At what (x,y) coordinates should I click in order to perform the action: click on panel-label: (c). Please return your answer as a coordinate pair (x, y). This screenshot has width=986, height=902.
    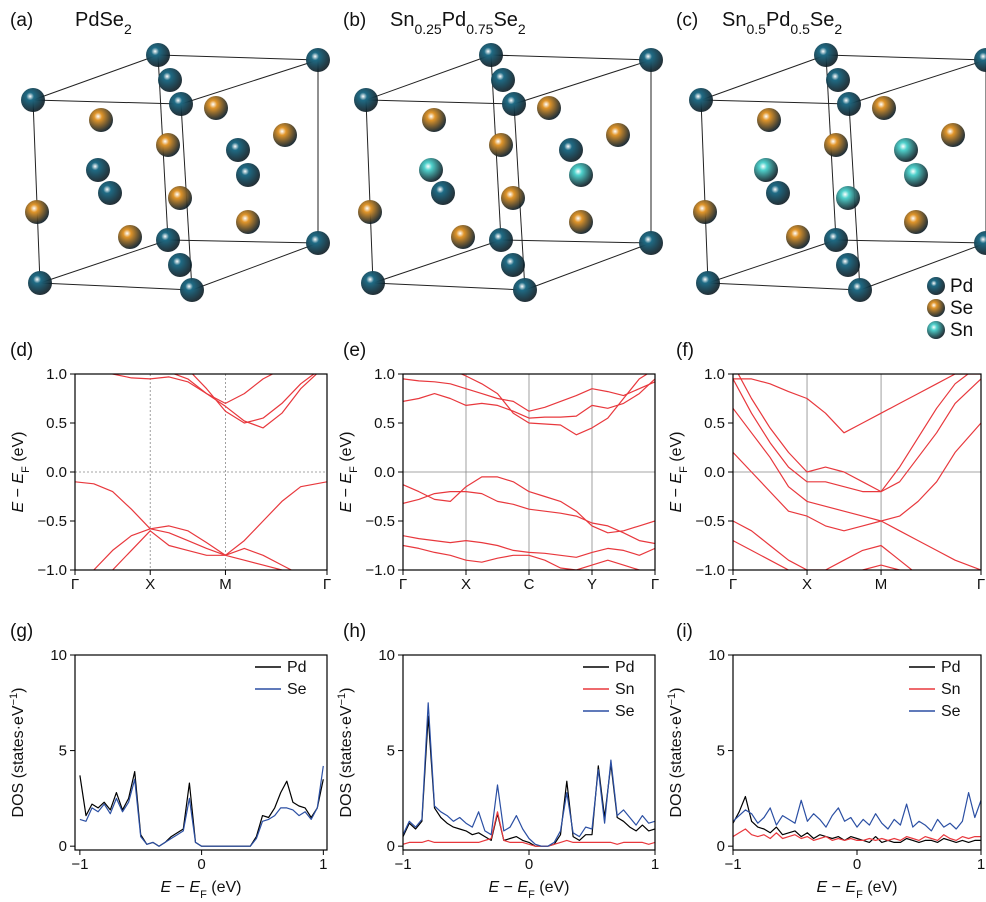
    Looking at the image, I should click on (687, 20).